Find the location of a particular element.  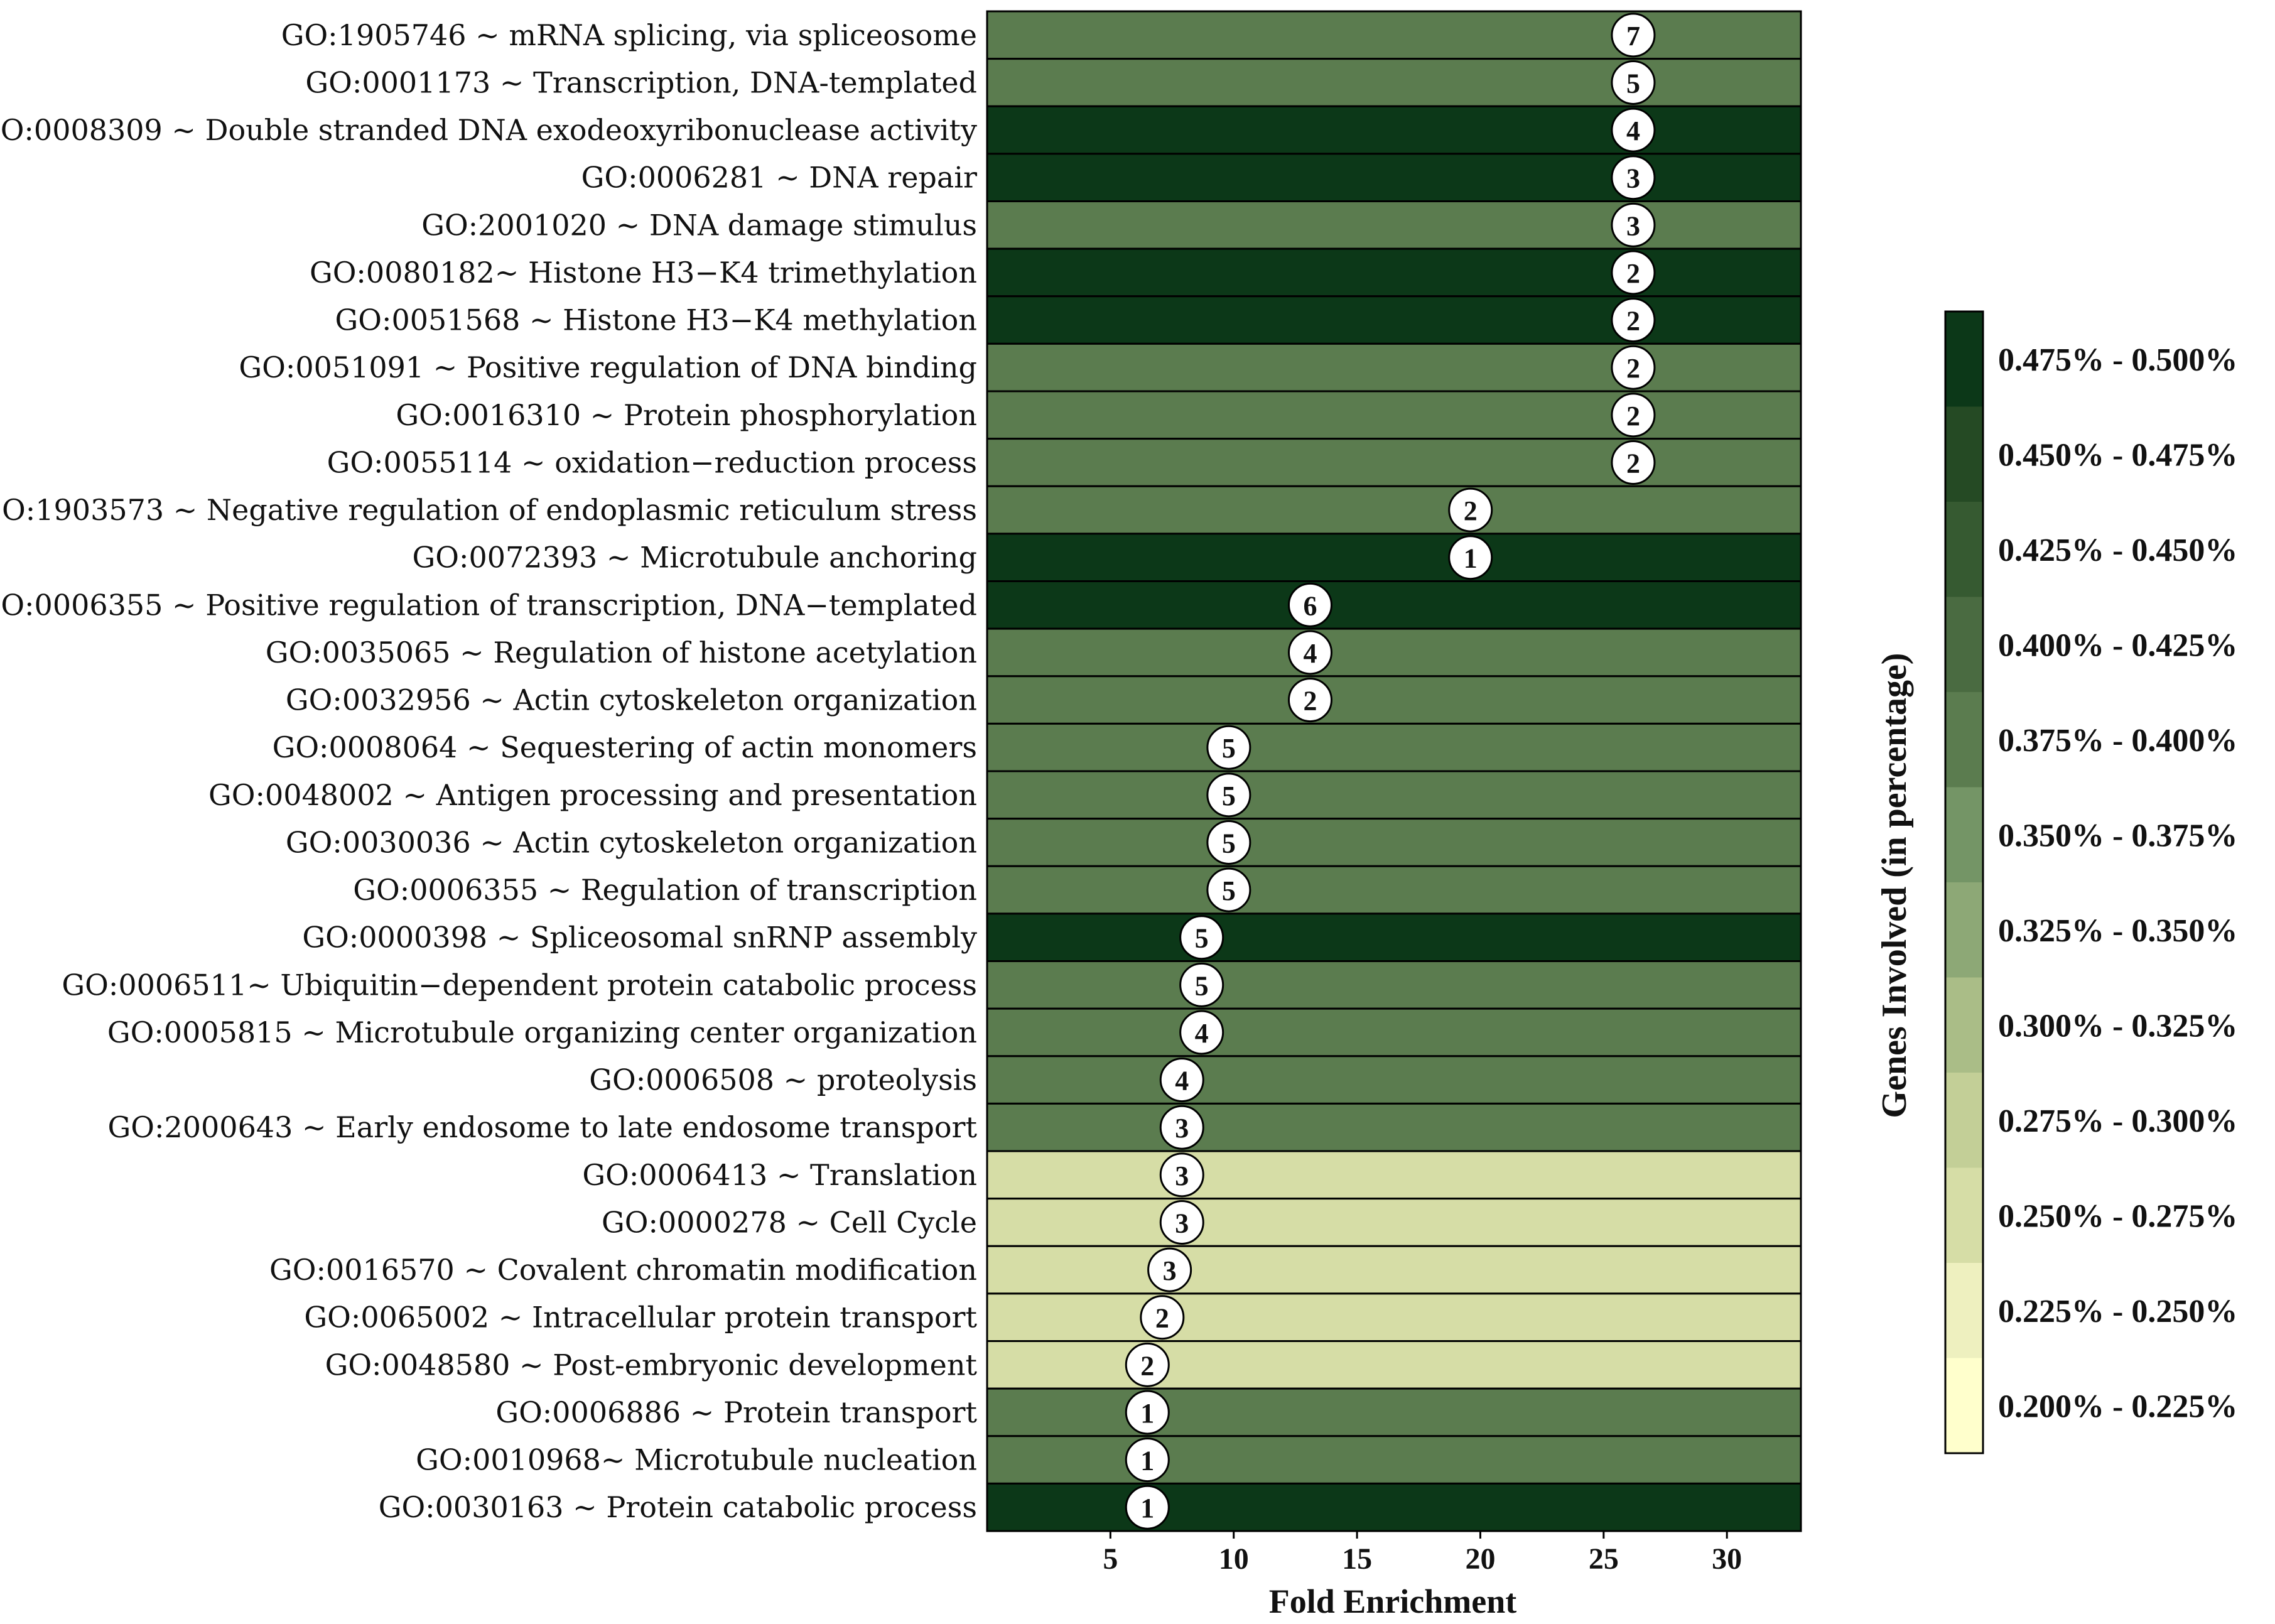

go-term-label: GO:0051568 ~ Histone H3−K4 methylation is located at coordinates (656, 320).